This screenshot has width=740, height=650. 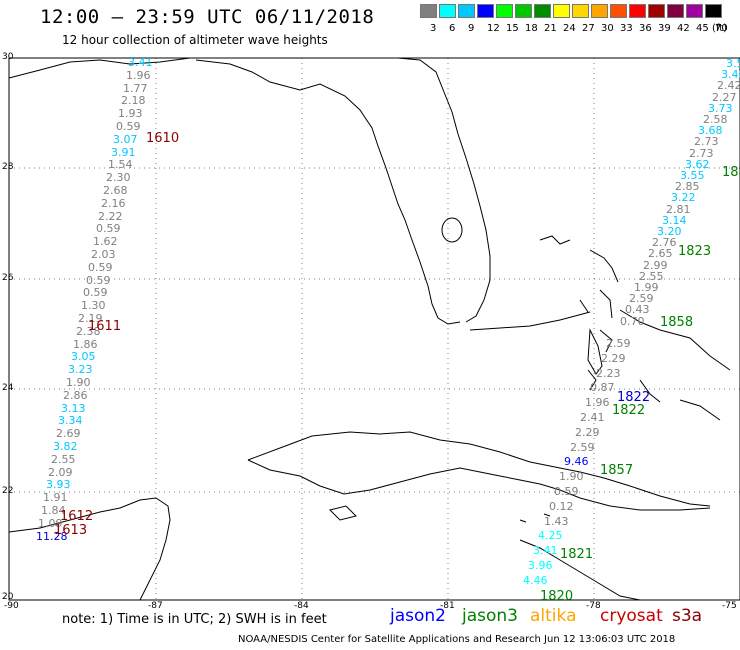 I want to click on pass-label: 1823, so click(x=695, y=251).